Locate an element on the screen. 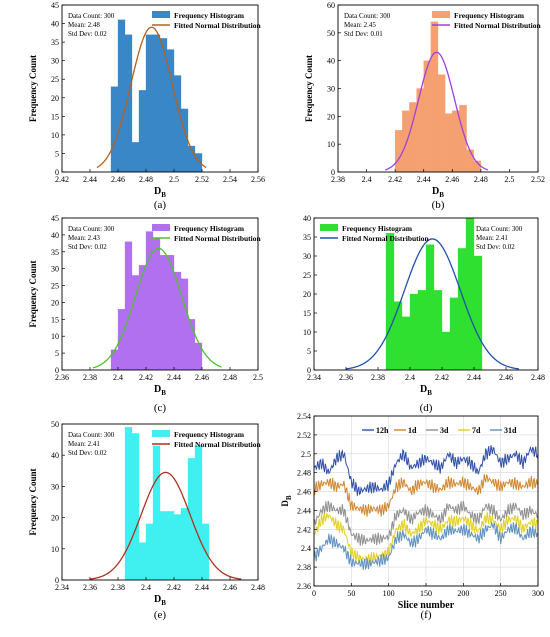  x-tick-label: 2.36 is located at coordinates (62, 377).